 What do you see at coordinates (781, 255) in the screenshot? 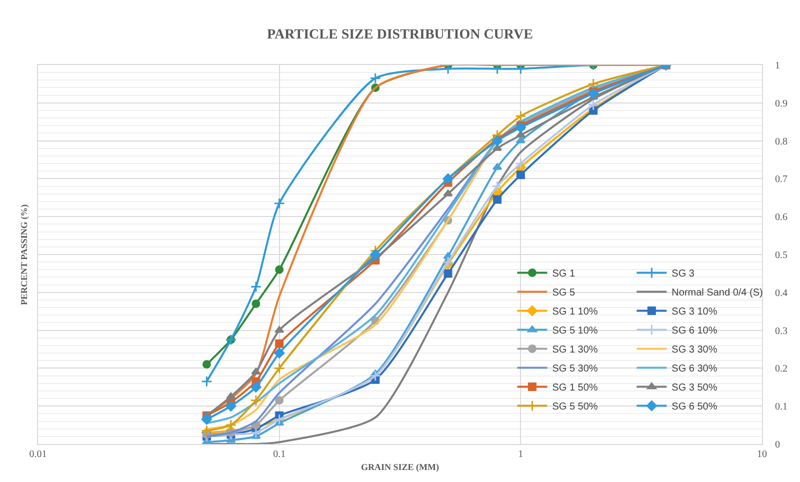
I see `y-tick-label: 0.5` at bounding box center [781, 255].